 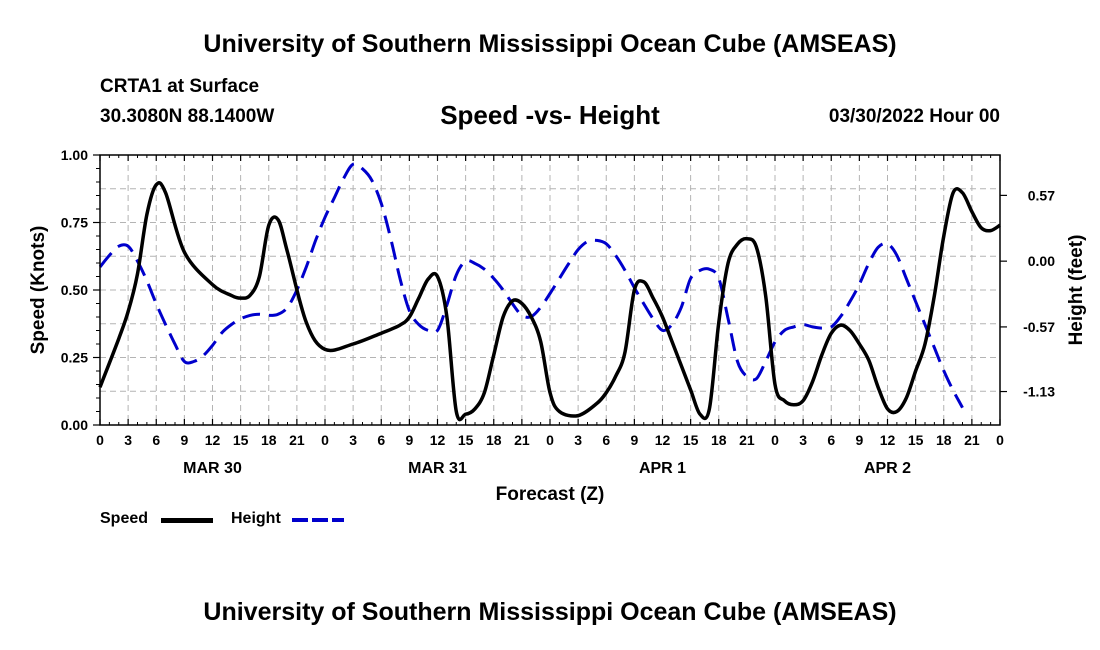 What do you see at coordinates (180, 86) in the screenshot?
I see `station-name: CRTA1 at Surface` at bounding box center [180, 86].